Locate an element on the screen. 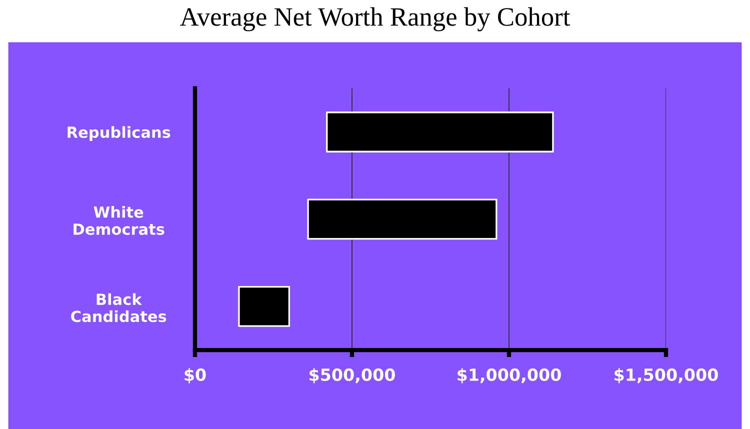  x-tick-label: $1,500,000 is located at coordinates (666, 376).